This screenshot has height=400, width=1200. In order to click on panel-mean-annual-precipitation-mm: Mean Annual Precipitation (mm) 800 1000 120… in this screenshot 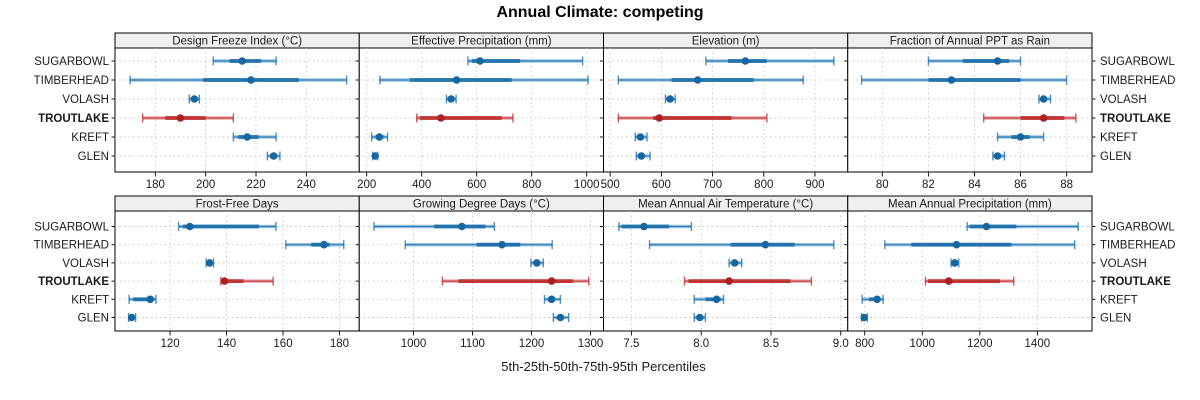, I will do `click(970, 272)`.